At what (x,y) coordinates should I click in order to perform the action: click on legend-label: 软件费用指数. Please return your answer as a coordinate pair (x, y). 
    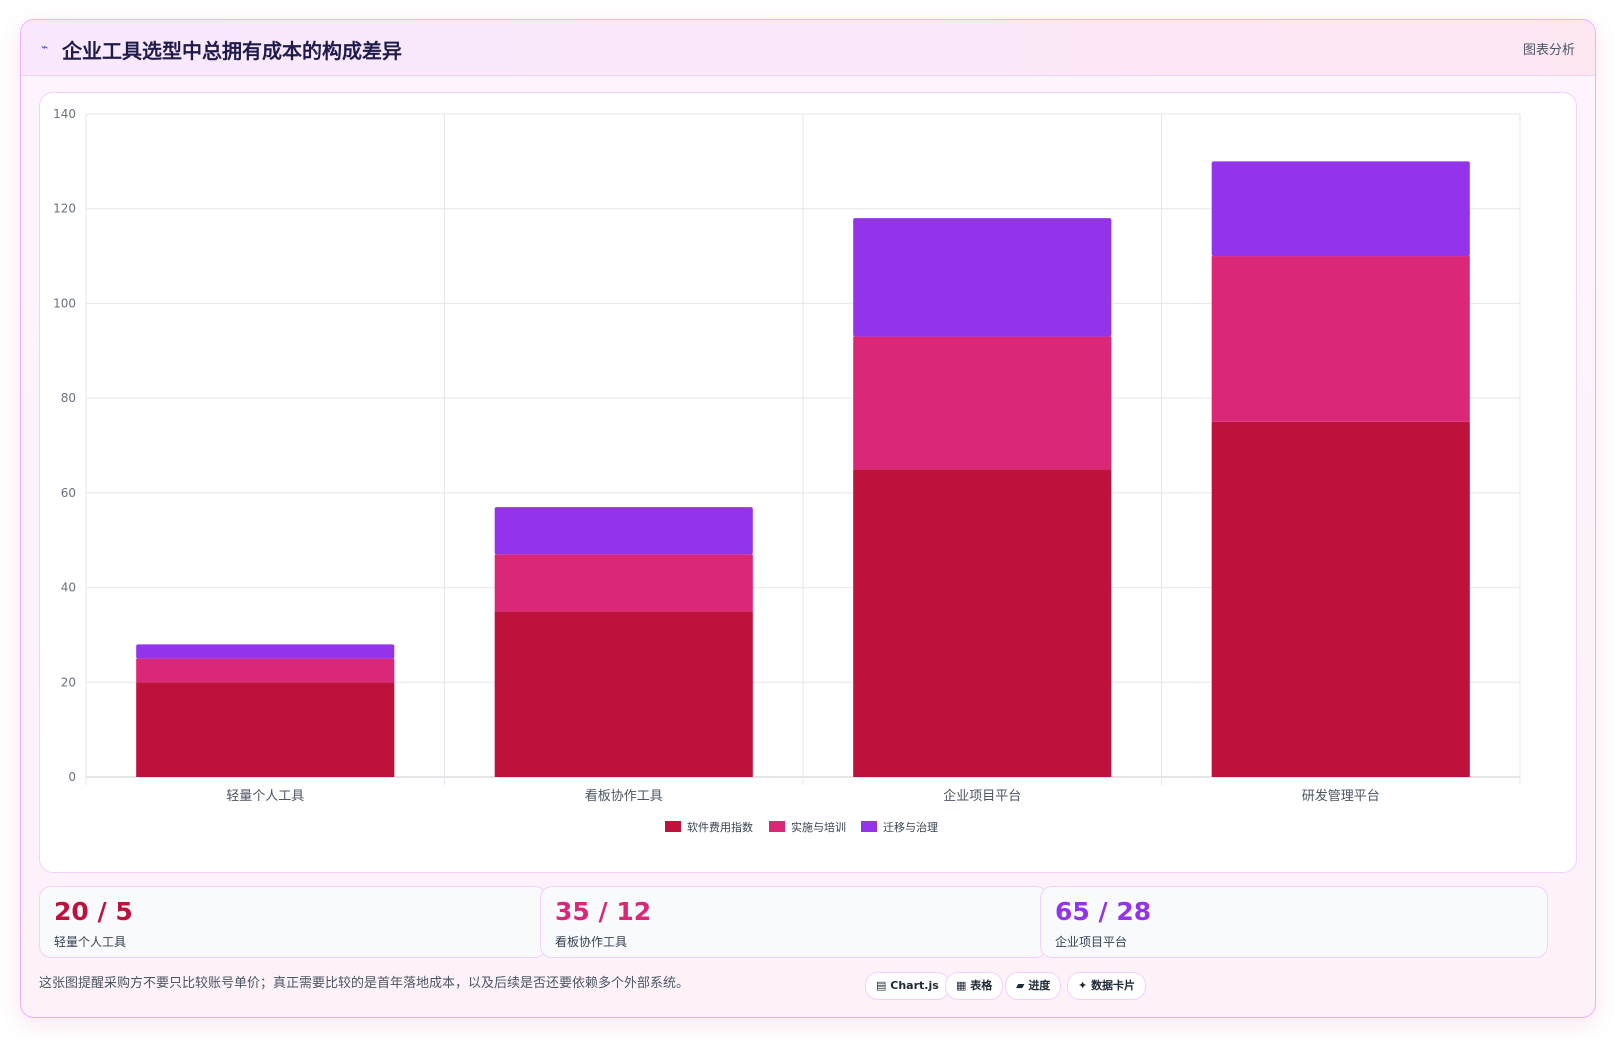
    Looking at the image, I should click on (720, 827).